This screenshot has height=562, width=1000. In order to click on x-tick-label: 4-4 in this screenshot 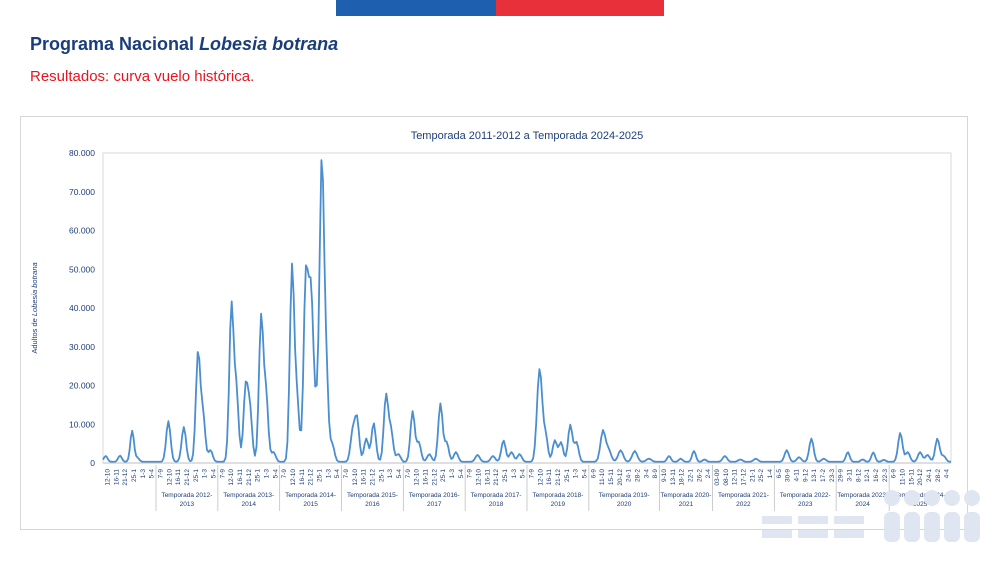, I will do `click(947, 474)`.